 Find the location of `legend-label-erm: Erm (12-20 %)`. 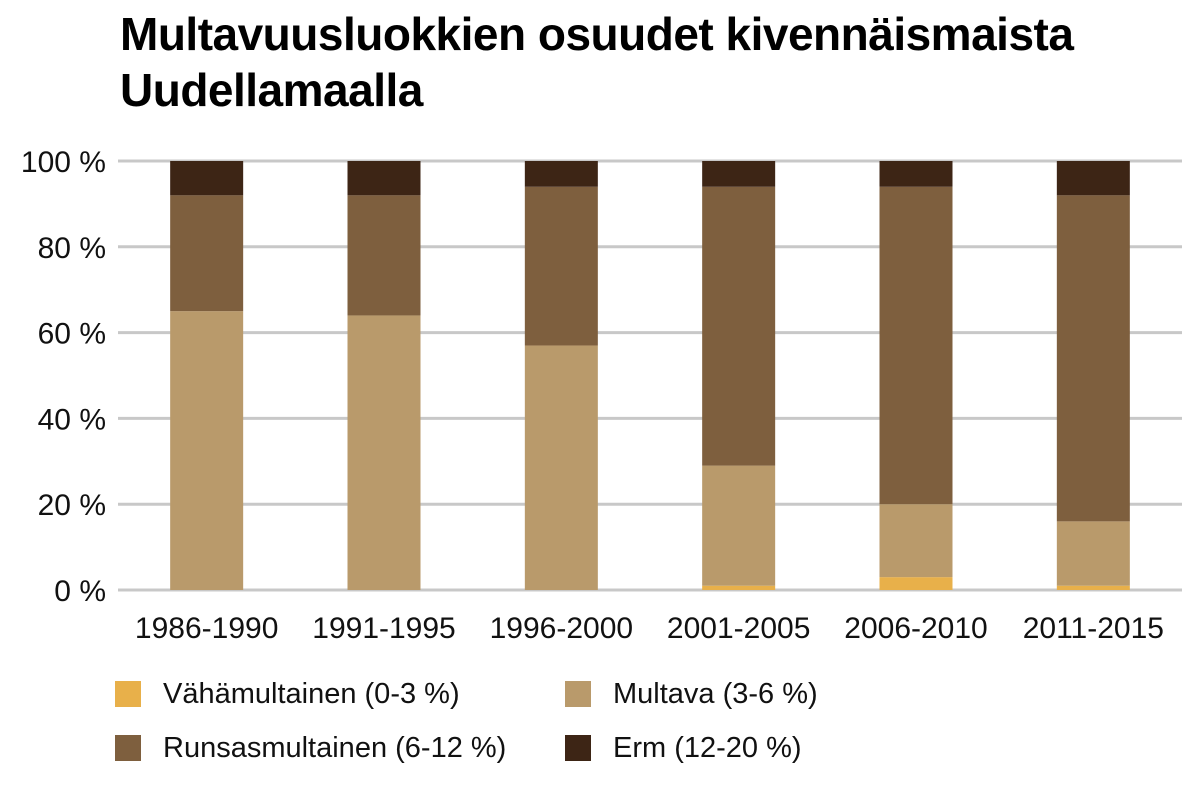

legend-label-erm: Erm (12-20 %) is located at coordinates (707, 747).